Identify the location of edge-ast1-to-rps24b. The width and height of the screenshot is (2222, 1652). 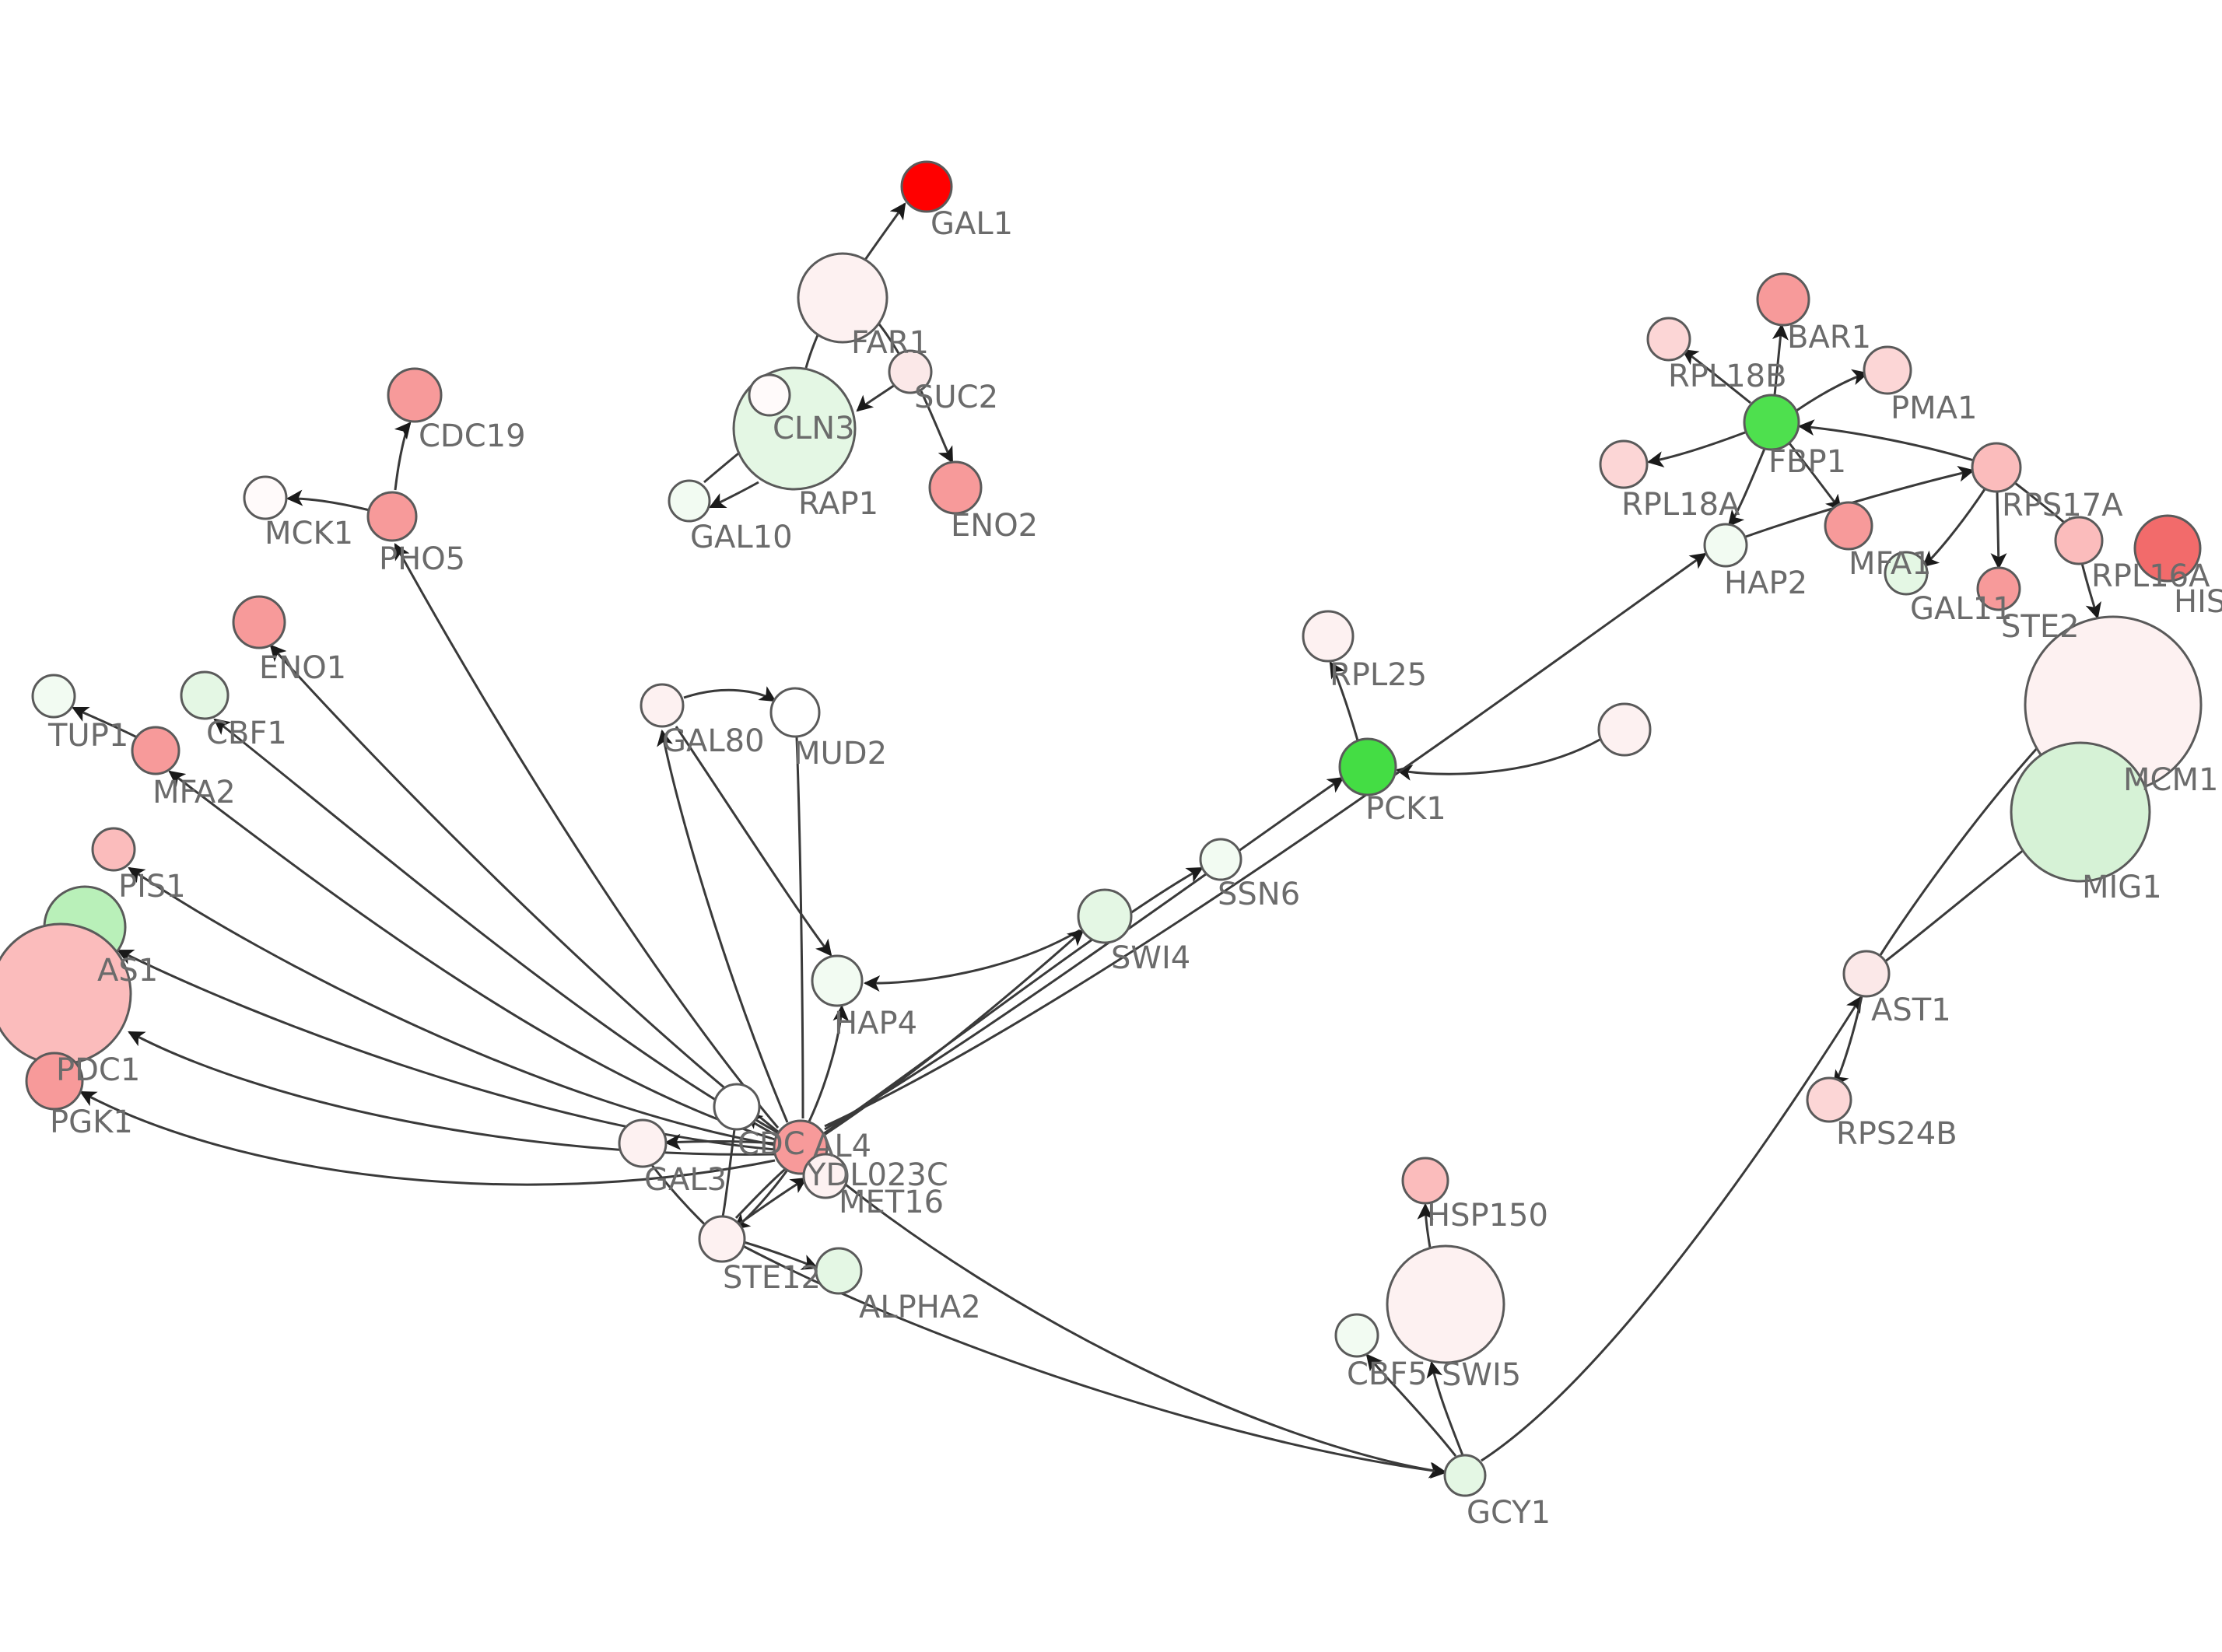
(1847, 1041).